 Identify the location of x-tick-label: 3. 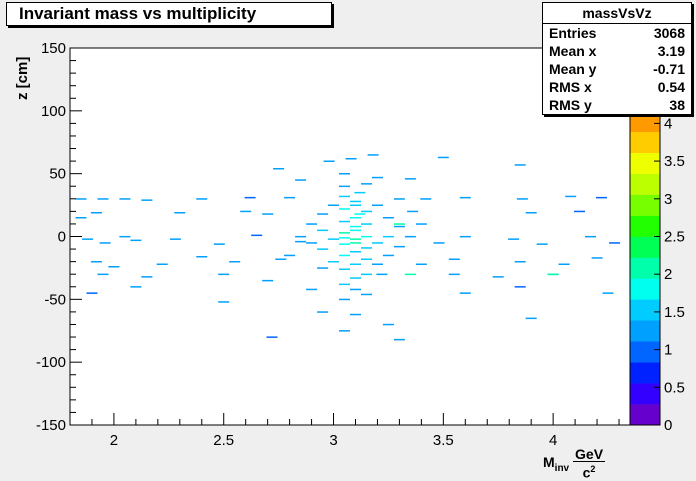
(333, 440).